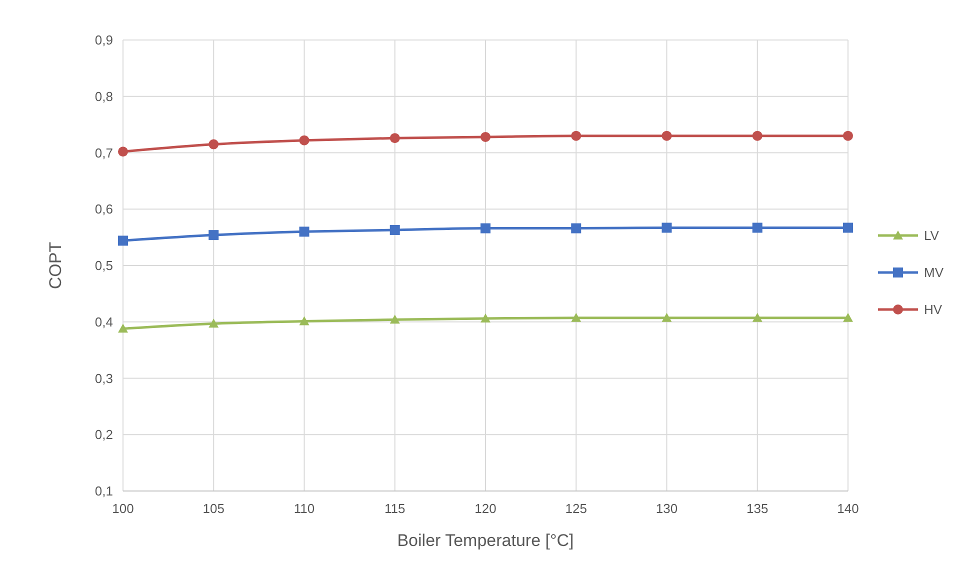  I want to click on y-tick-label: 0,2, so click(103, 434).